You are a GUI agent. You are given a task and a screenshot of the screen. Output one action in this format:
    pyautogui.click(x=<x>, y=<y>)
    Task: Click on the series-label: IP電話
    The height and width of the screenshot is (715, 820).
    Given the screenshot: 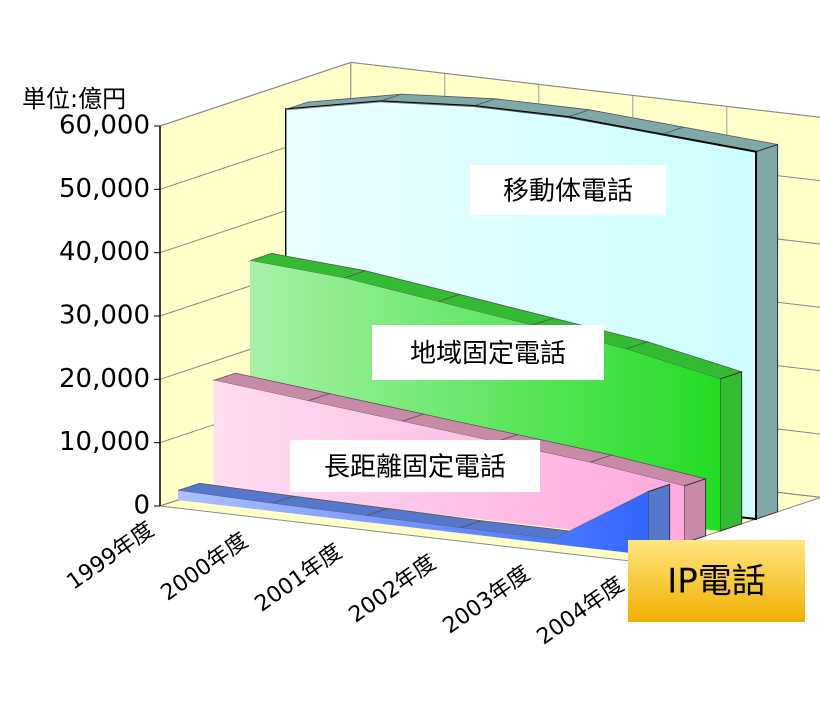 What is the action you would take?
    pyautogui.click(x=716, y=581)
    